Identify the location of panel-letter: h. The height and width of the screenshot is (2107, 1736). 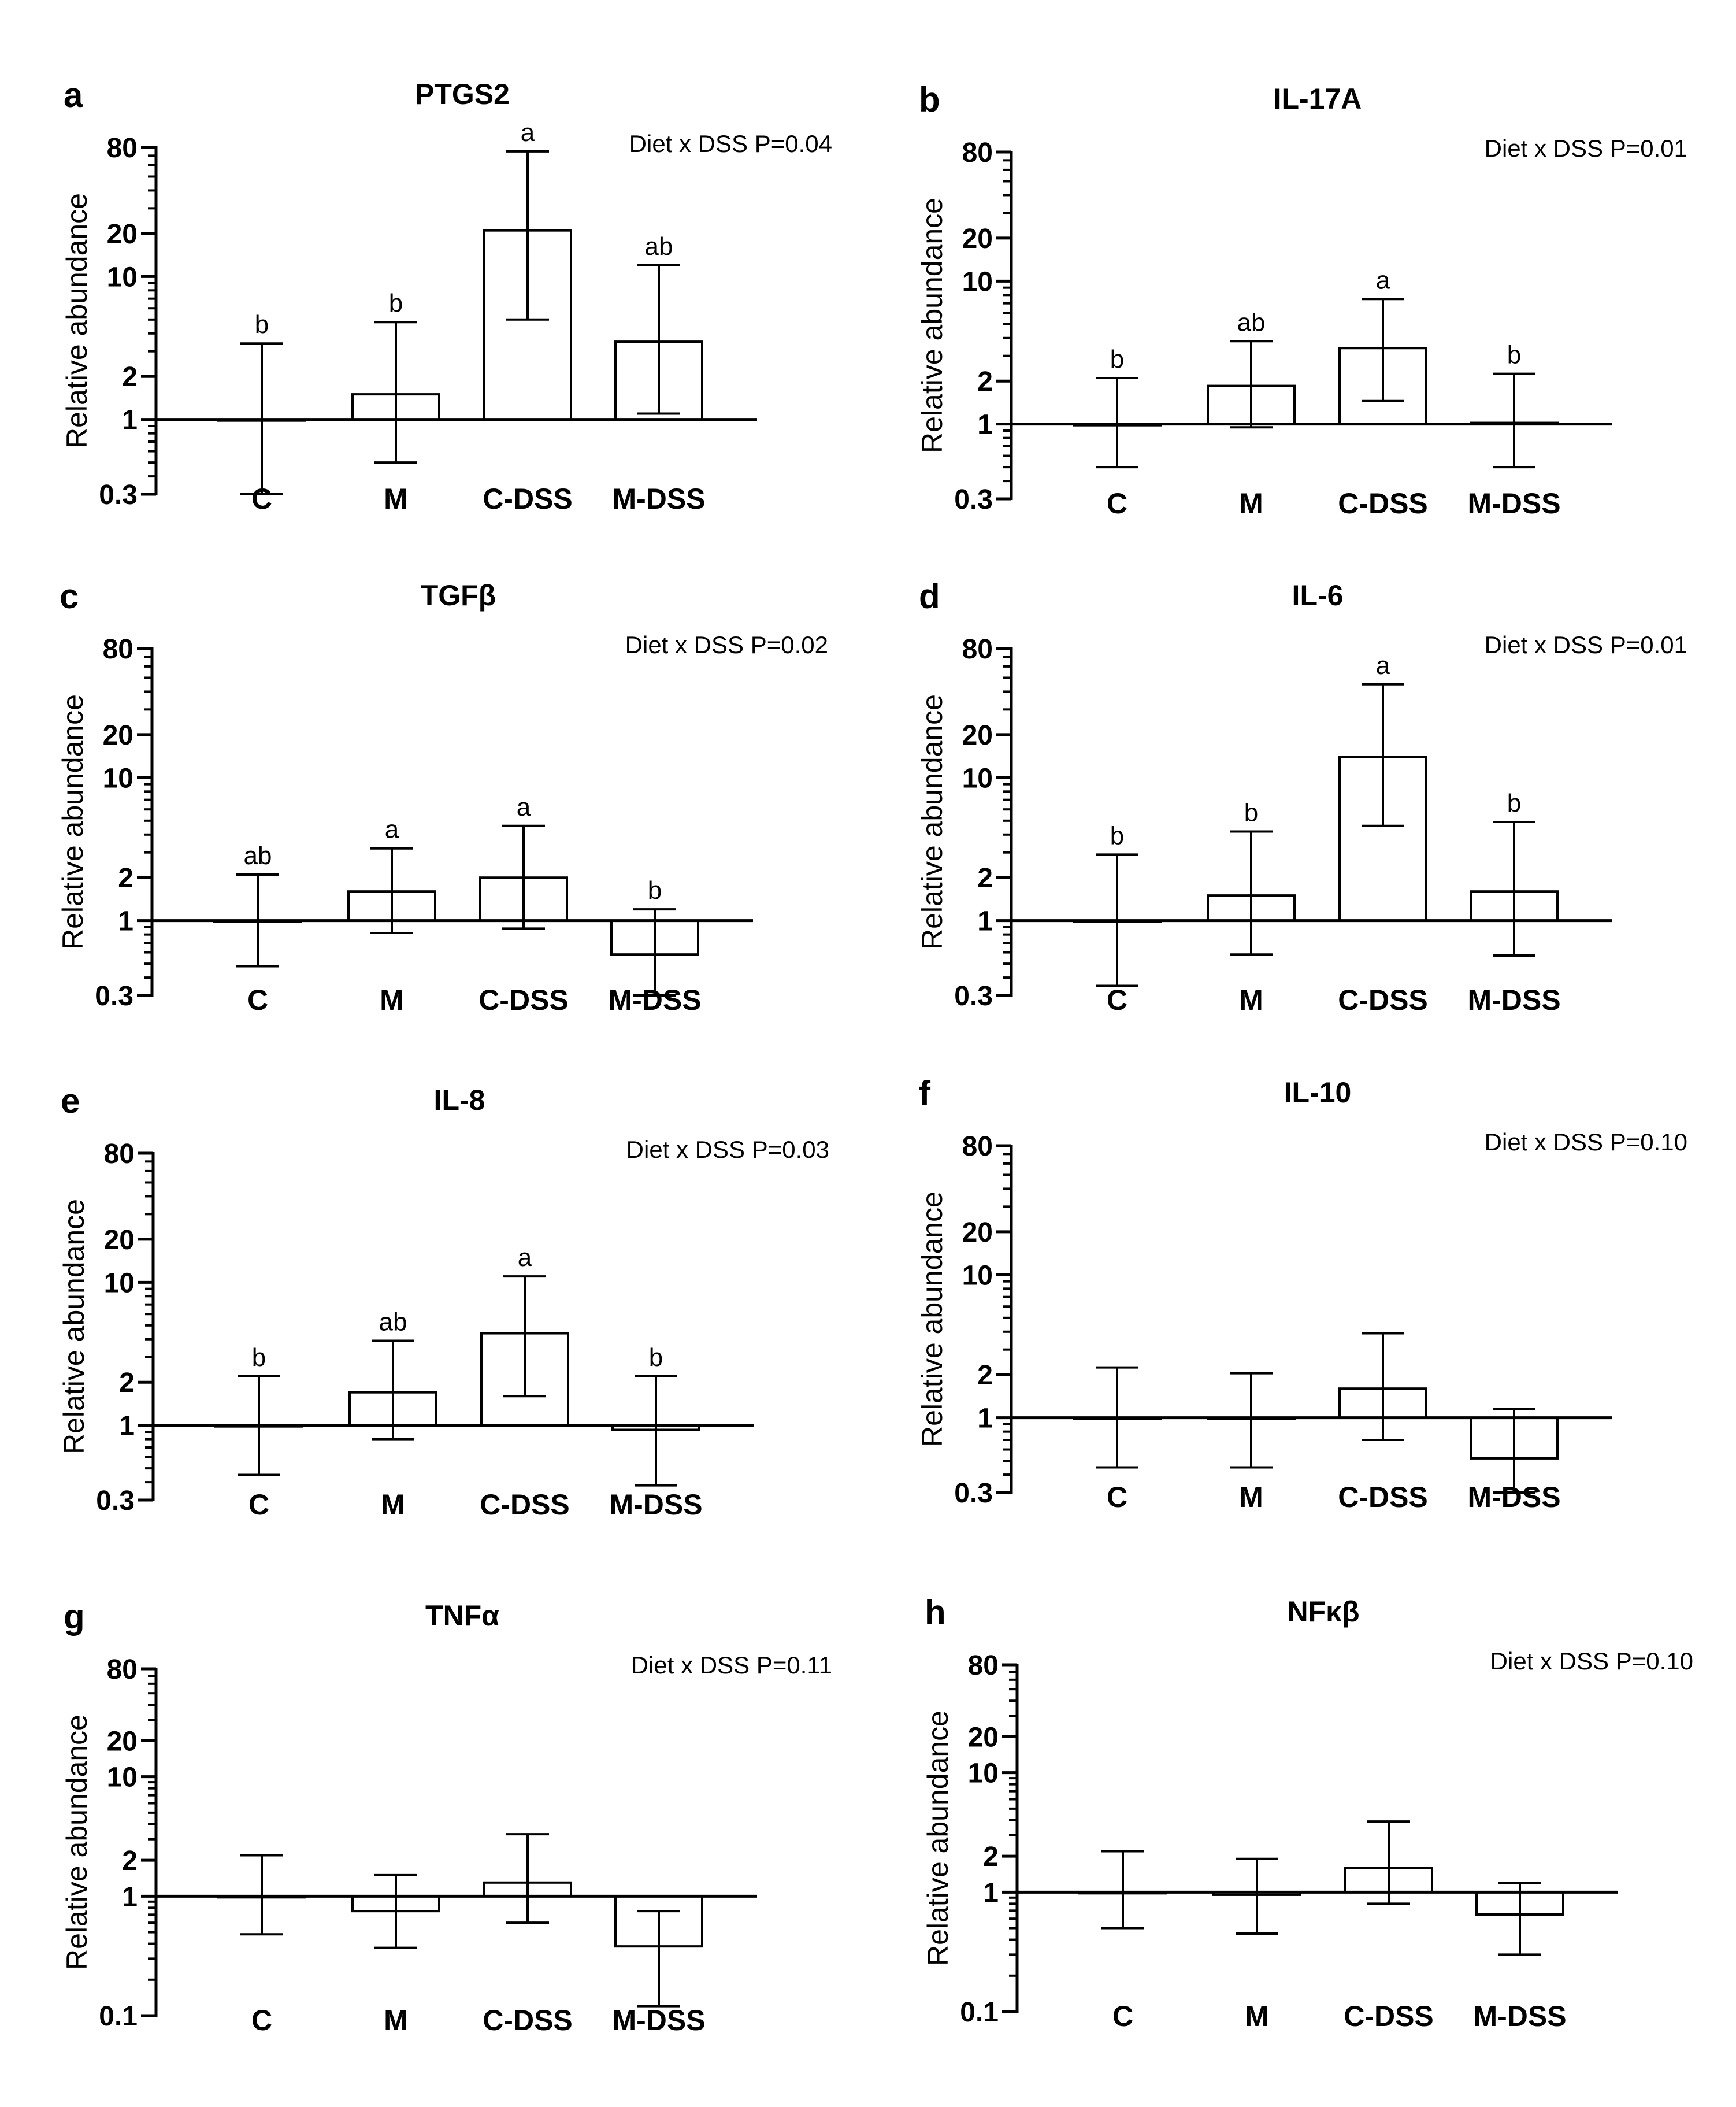
(935, 1612).